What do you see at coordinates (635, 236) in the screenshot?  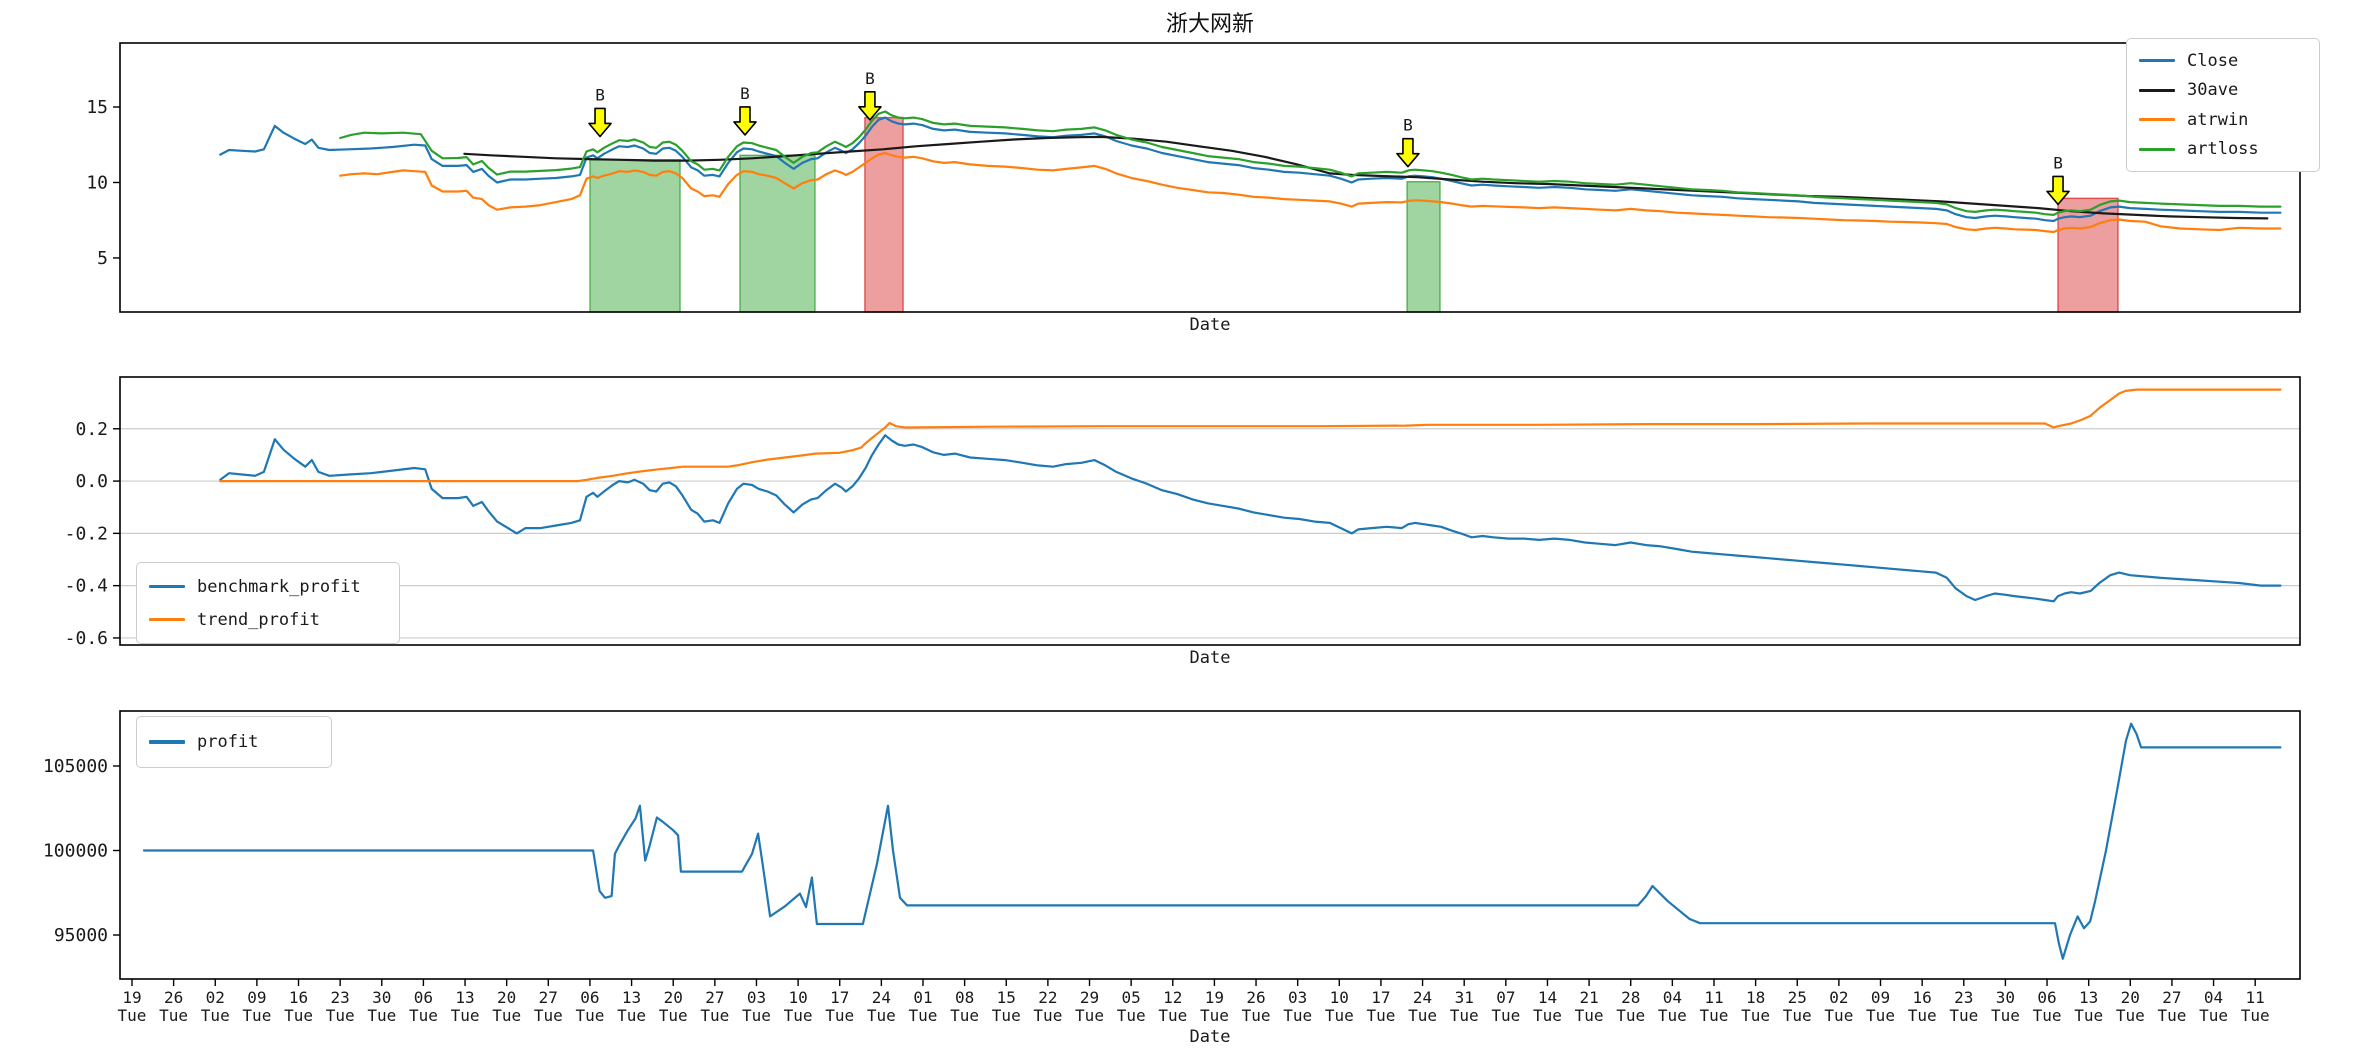 I see `hold-band-green` at bounding box center [635, 236].